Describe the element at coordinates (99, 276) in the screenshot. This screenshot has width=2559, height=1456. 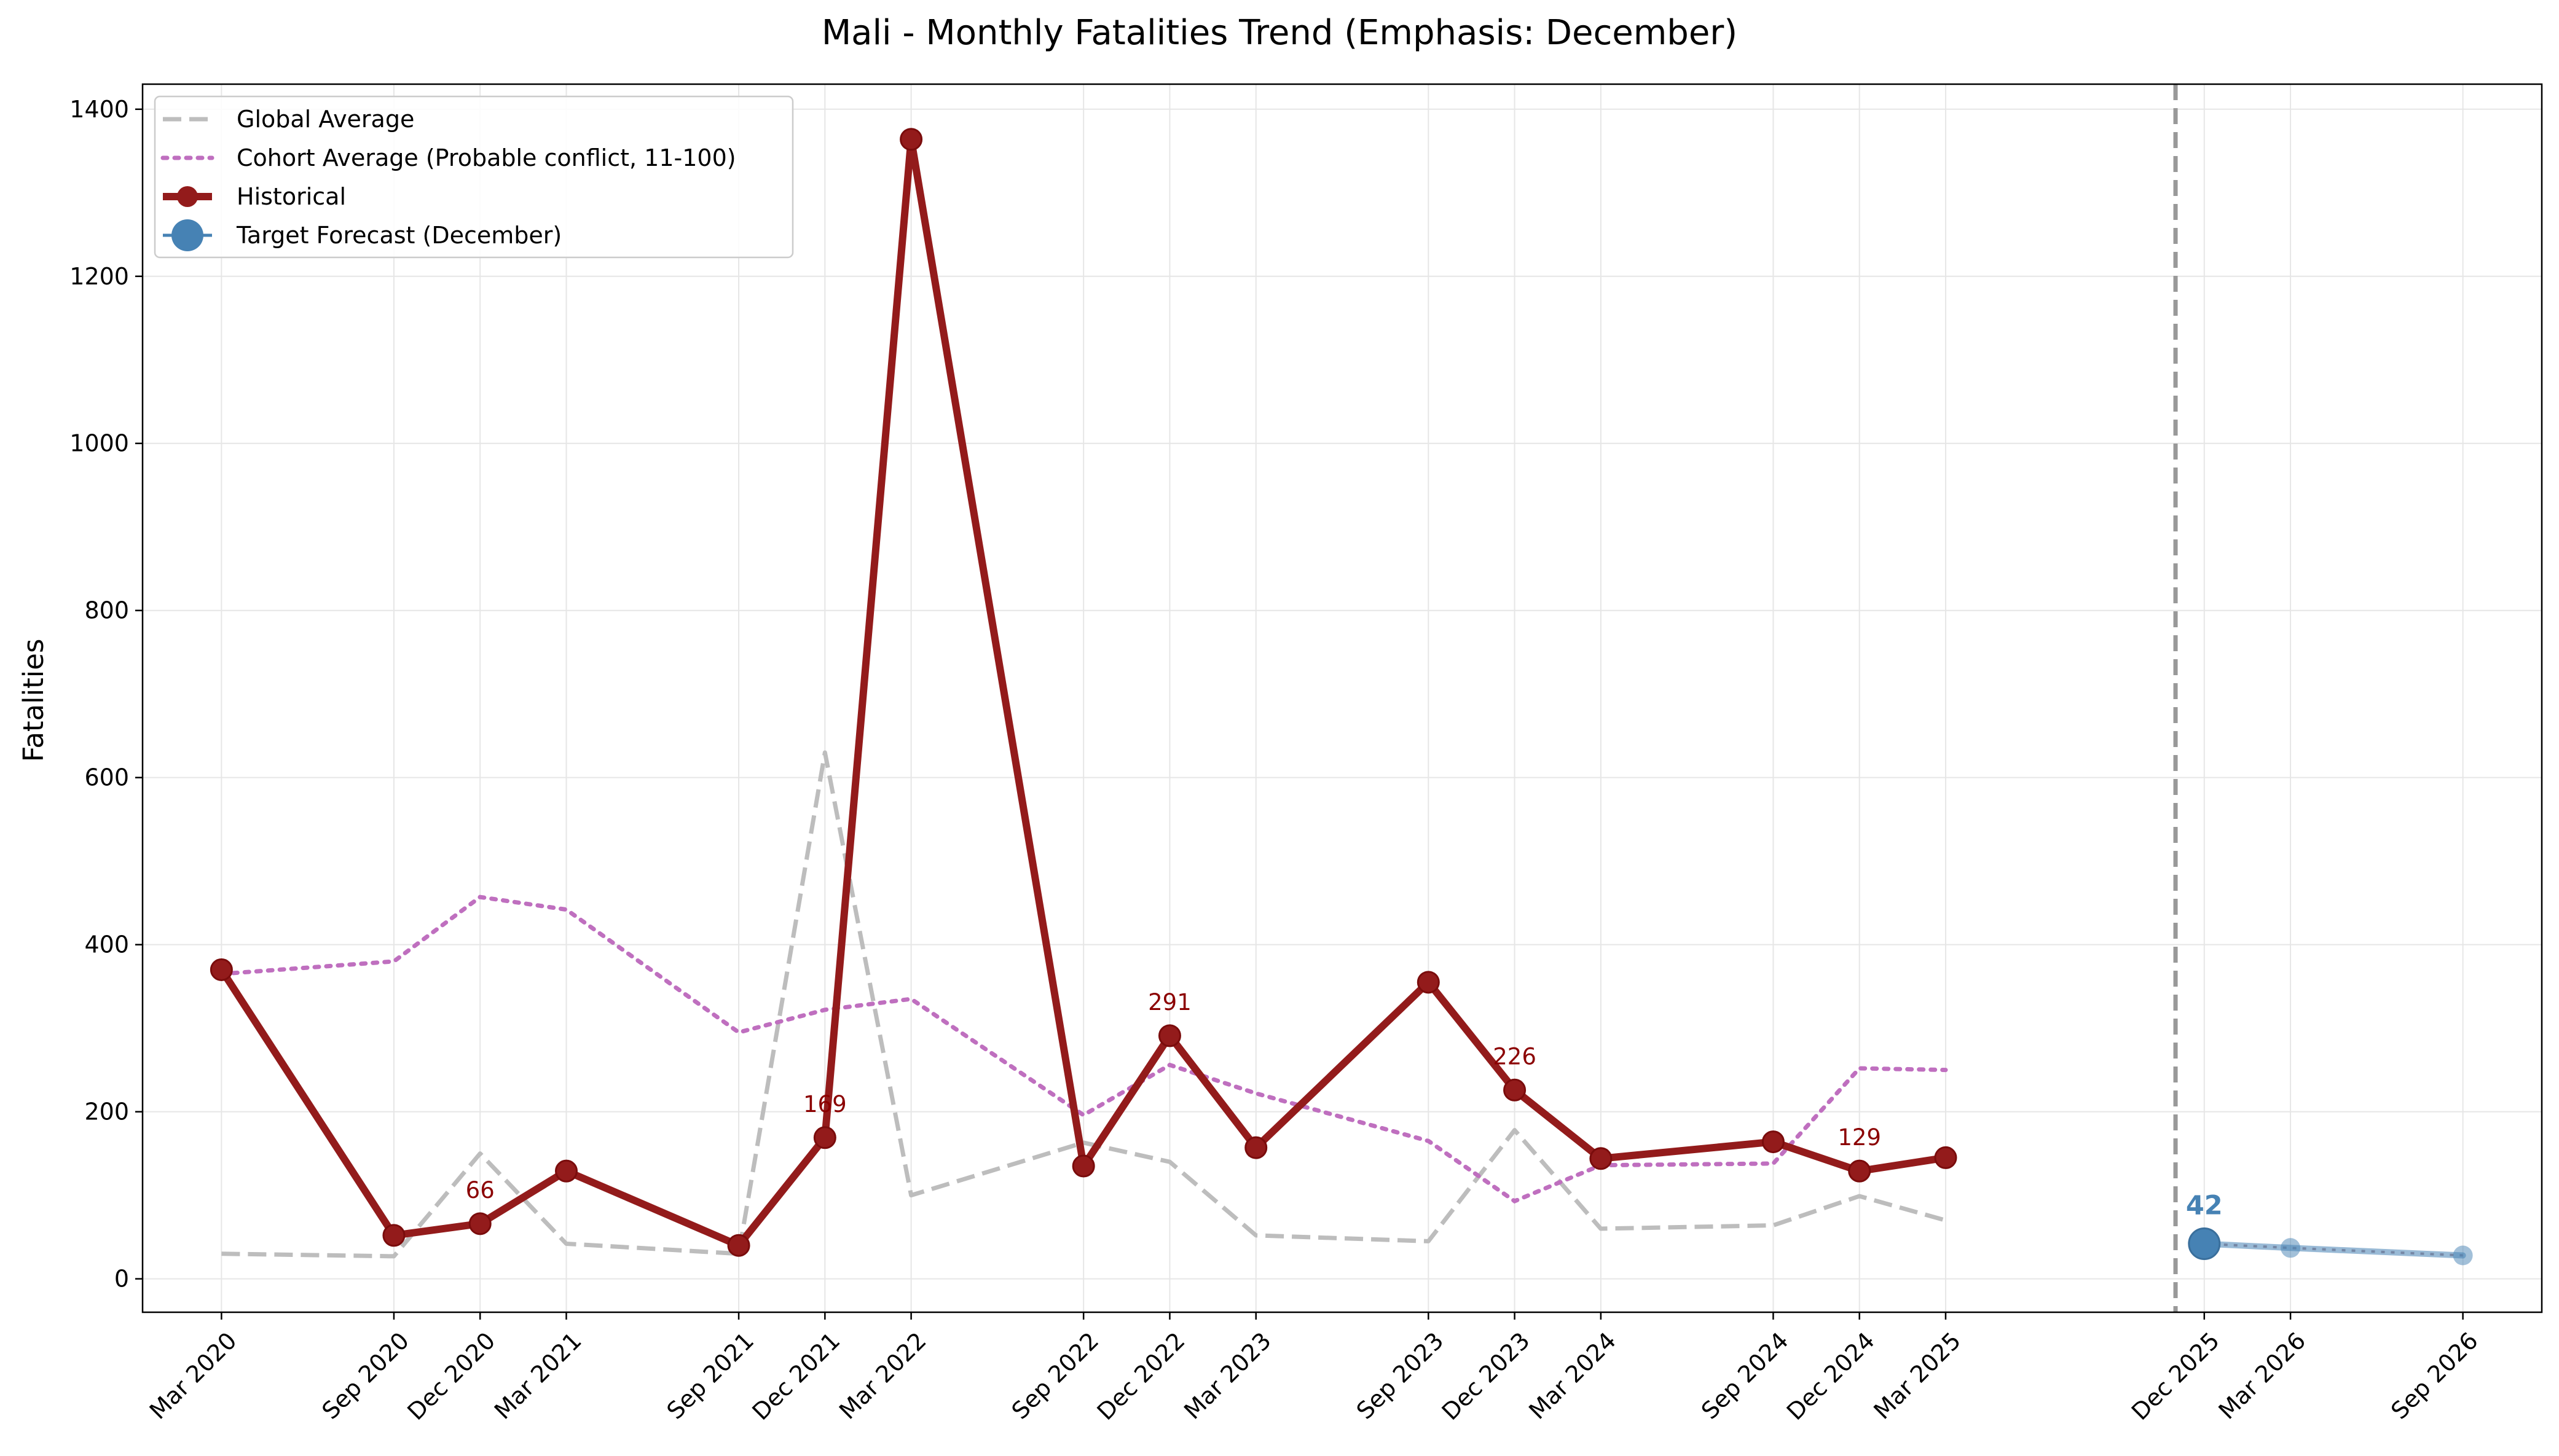
I see `y-tick-label: 1200` at that location.